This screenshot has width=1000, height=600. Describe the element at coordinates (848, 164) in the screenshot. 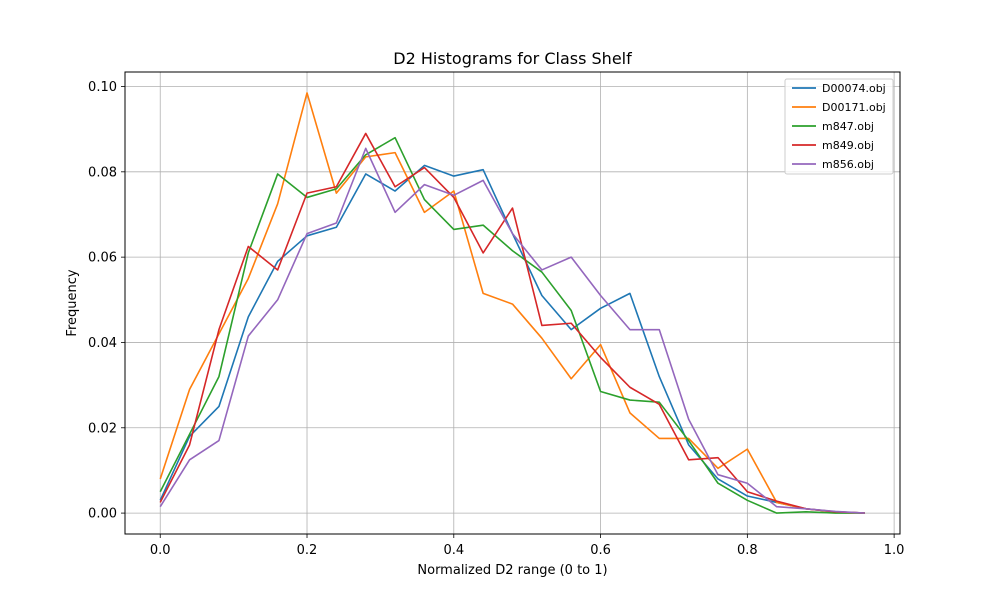

I see `legend-label: m856.obj` at that location.